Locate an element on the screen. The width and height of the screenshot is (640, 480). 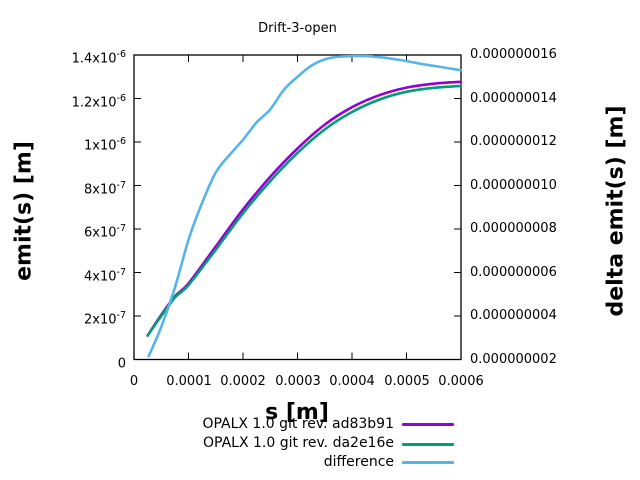
x-tick-label: 0.0002 is located at coordinates (243, 381).